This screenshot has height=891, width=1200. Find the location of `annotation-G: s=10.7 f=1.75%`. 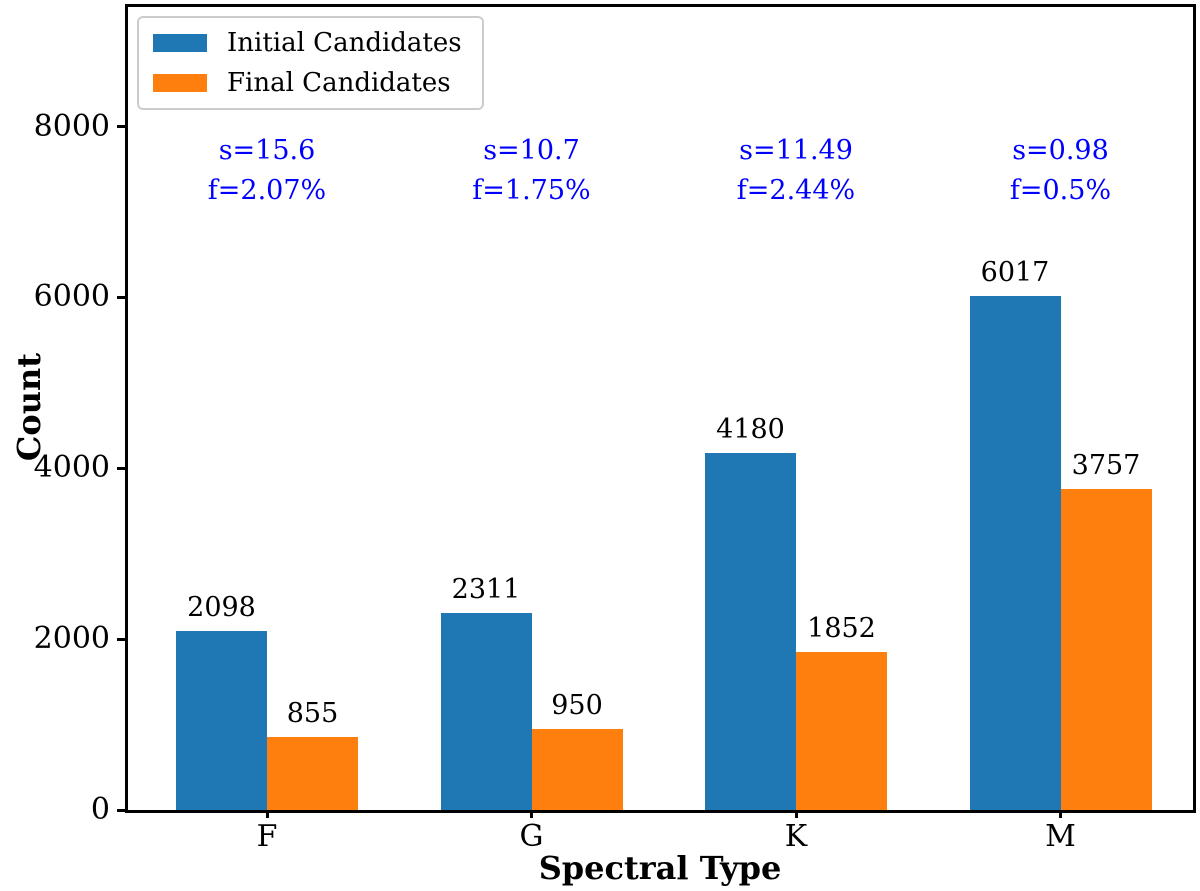

annotation-G: s=10.7 f=1.75% is located at coordinates (532, 171).